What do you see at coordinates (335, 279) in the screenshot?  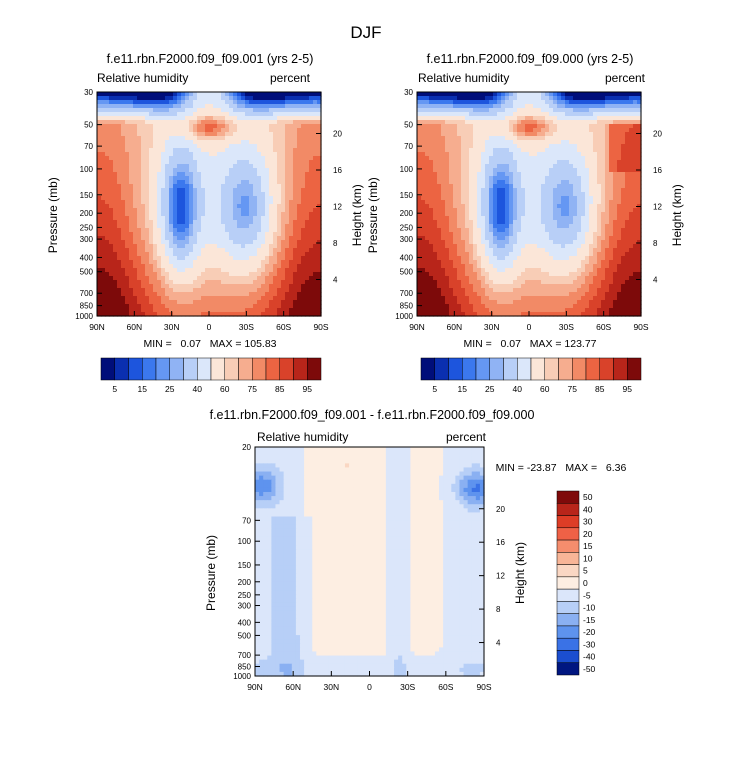 I see `height-tick-label: 4` at bounding box center [335, 279].